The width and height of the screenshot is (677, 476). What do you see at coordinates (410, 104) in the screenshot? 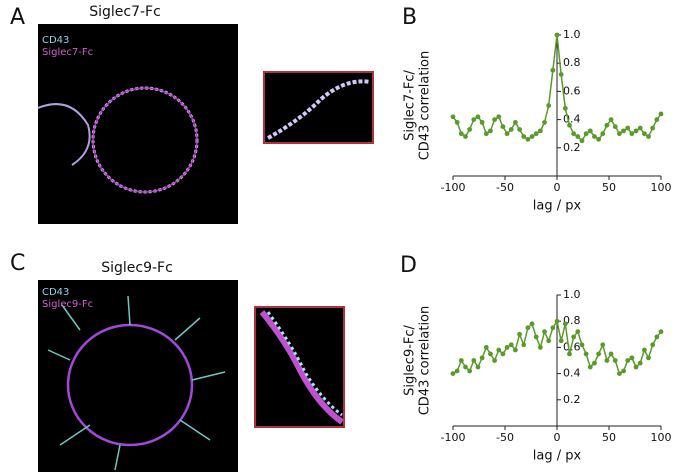
I see `y-axis-label: Siglec7-Fc/` at bounding box center [410, 104].